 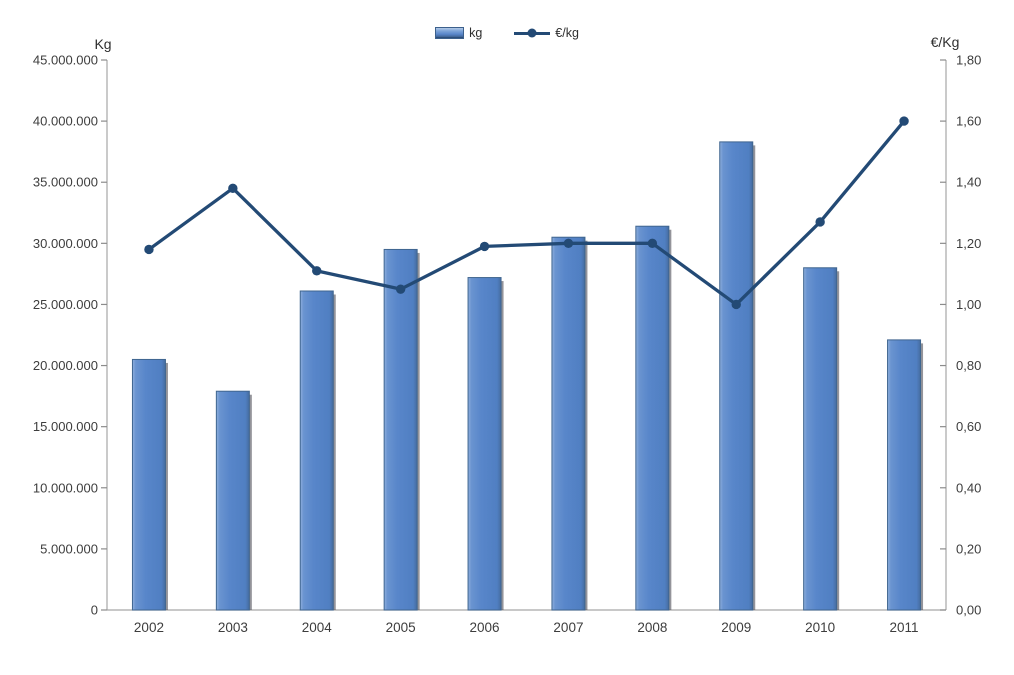 What do you see at coordinates (65, 426) in the screenshot?
I see `left-axis-tick-label: 15.000.000` at bounding box center [65, 426].